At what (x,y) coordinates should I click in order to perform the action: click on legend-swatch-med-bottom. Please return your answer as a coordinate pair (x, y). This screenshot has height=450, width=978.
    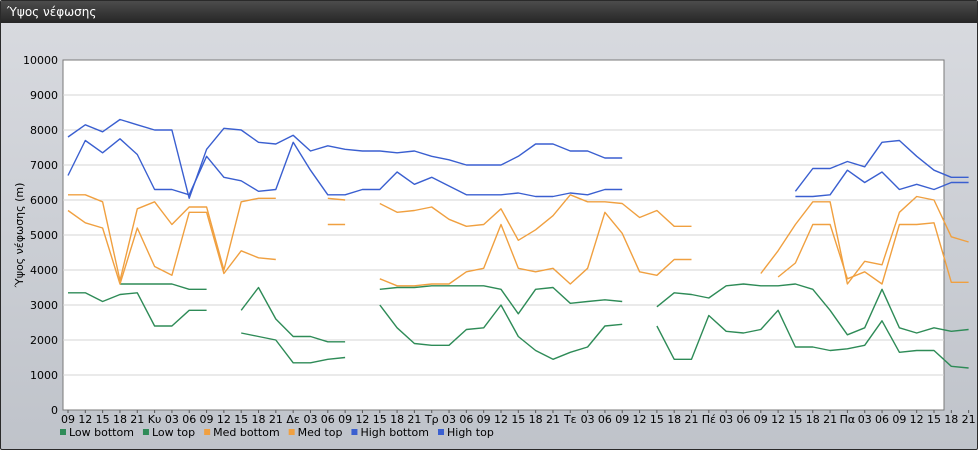
    Looking at the image, I should click on (207, 432).